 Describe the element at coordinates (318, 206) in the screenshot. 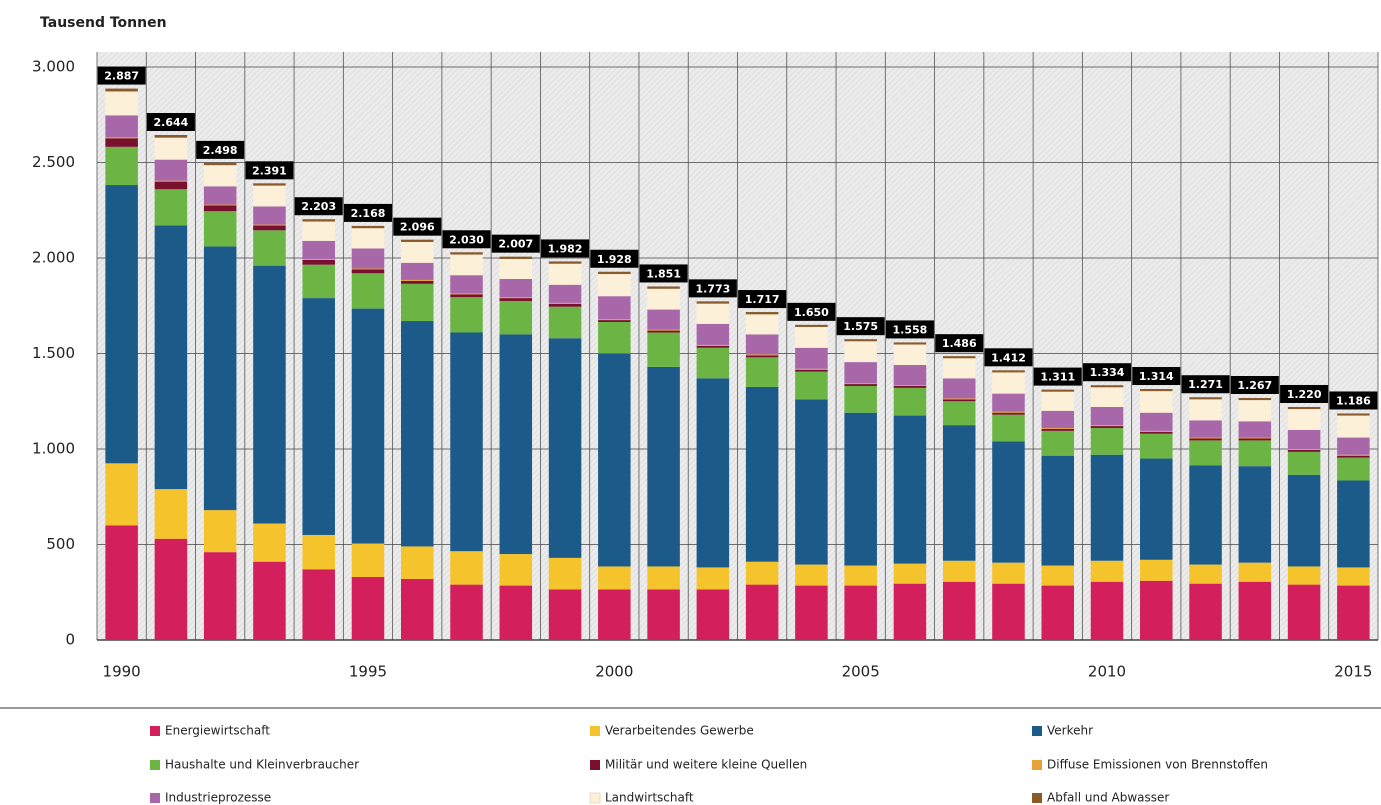

I see `total-label: 2.203` at that location.